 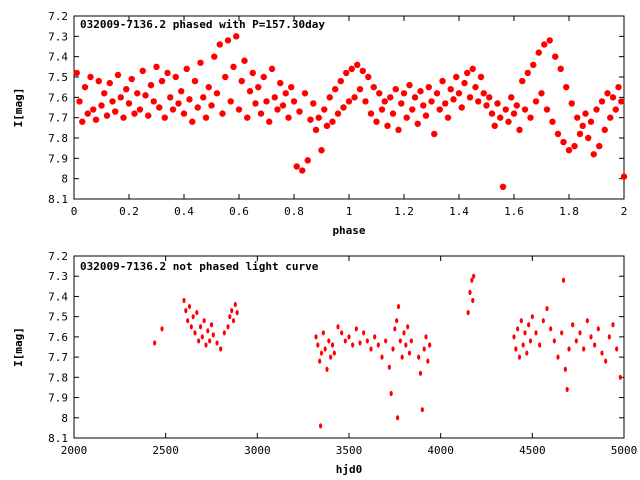 What do you see at coordinates (514, 211) in the screenshot?
I see `x-tick-label: 1.6` at bounding box center [514, 211].